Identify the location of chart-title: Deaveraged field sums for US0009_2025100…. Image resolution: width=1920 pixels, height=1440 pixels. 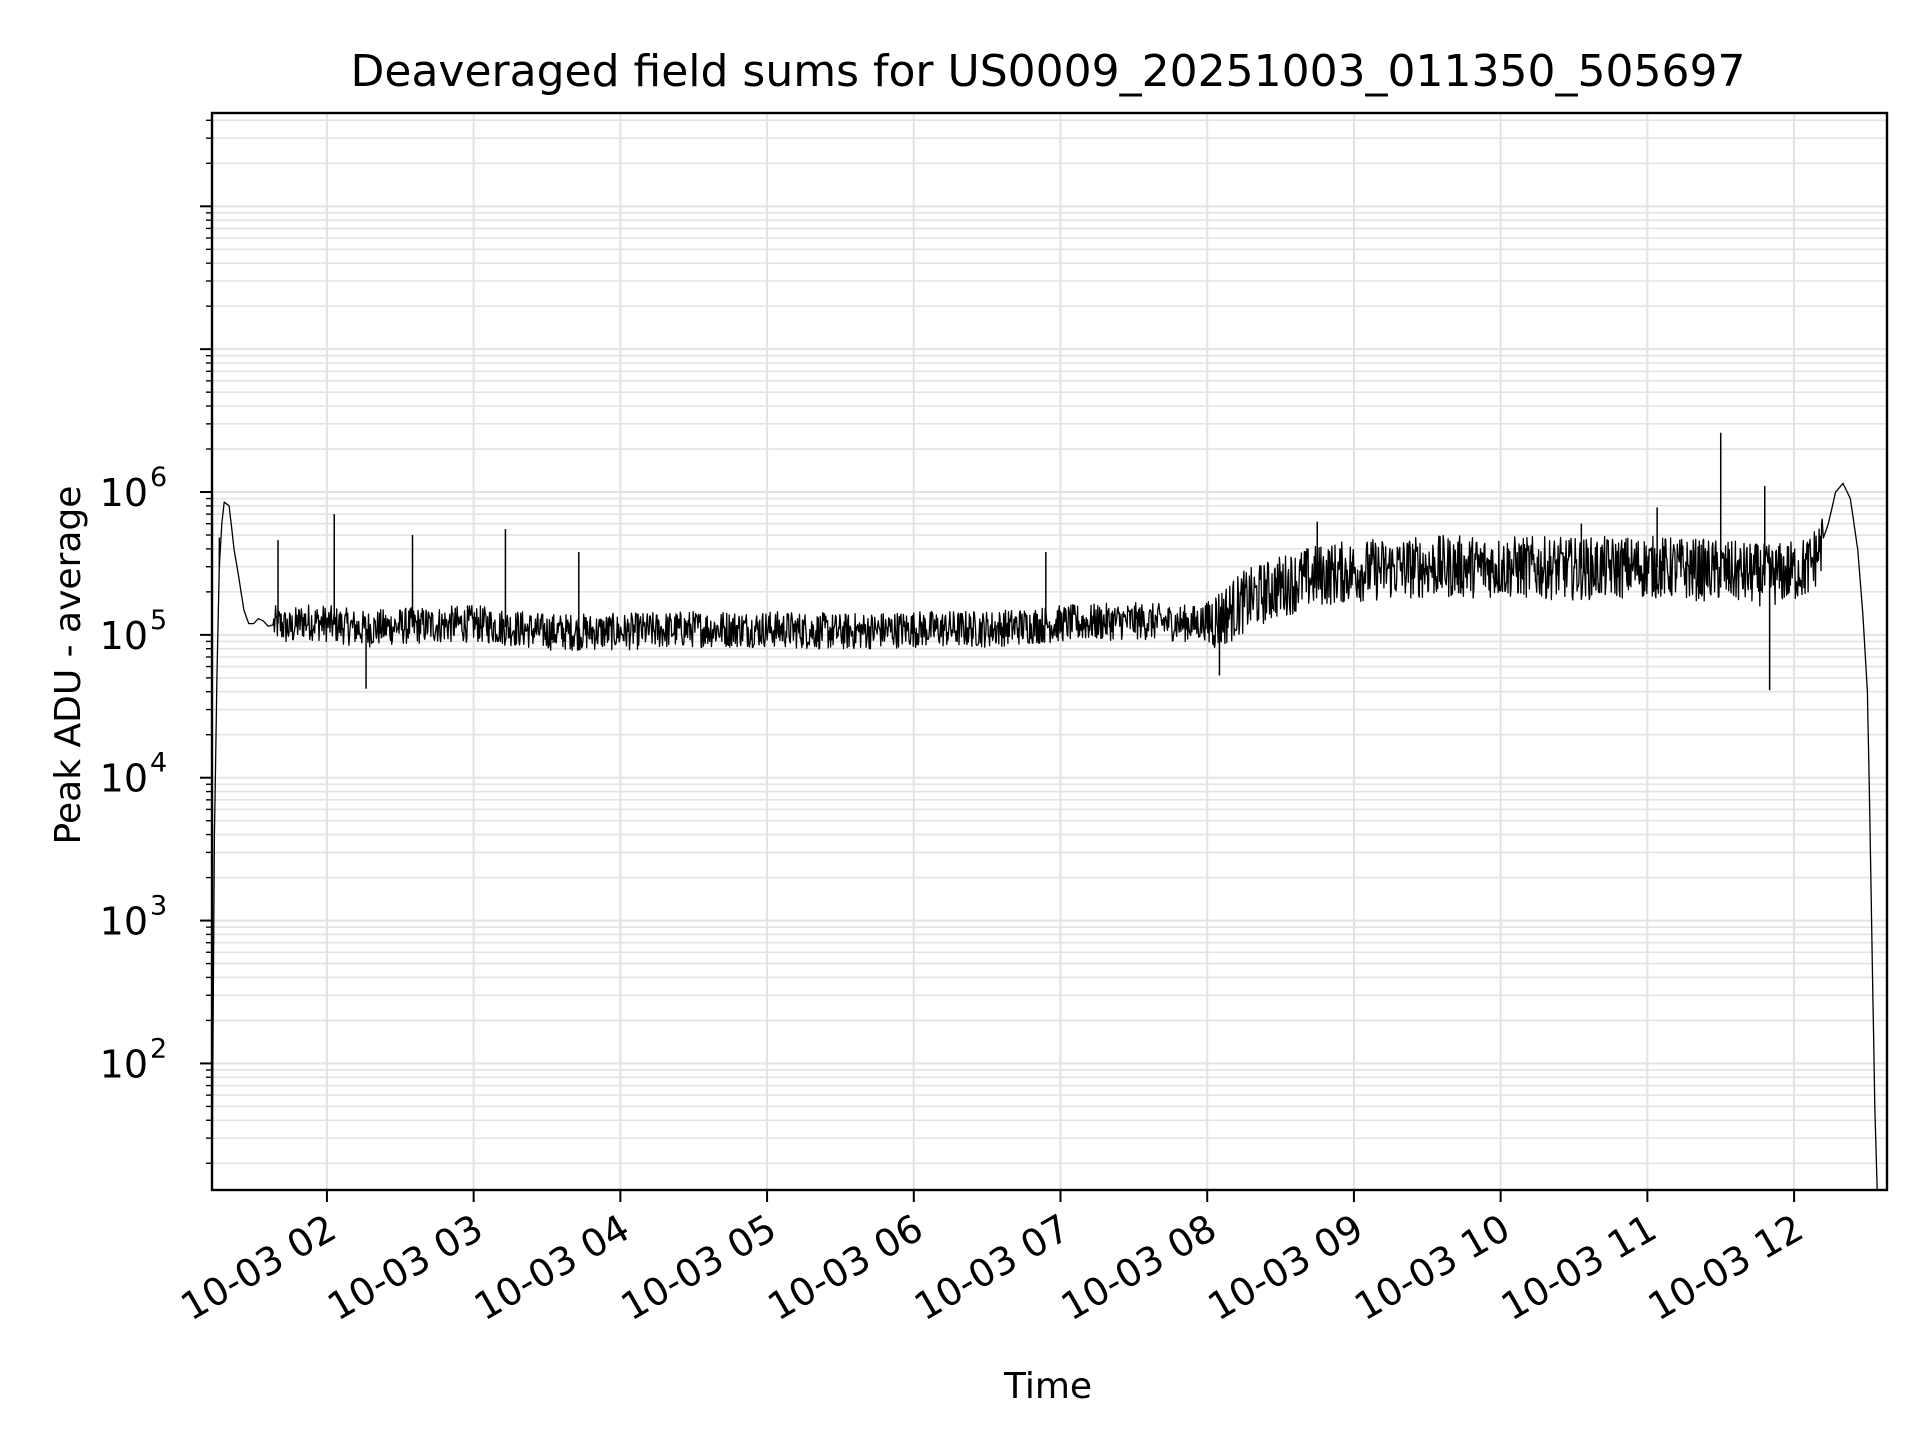
(1048, 71).